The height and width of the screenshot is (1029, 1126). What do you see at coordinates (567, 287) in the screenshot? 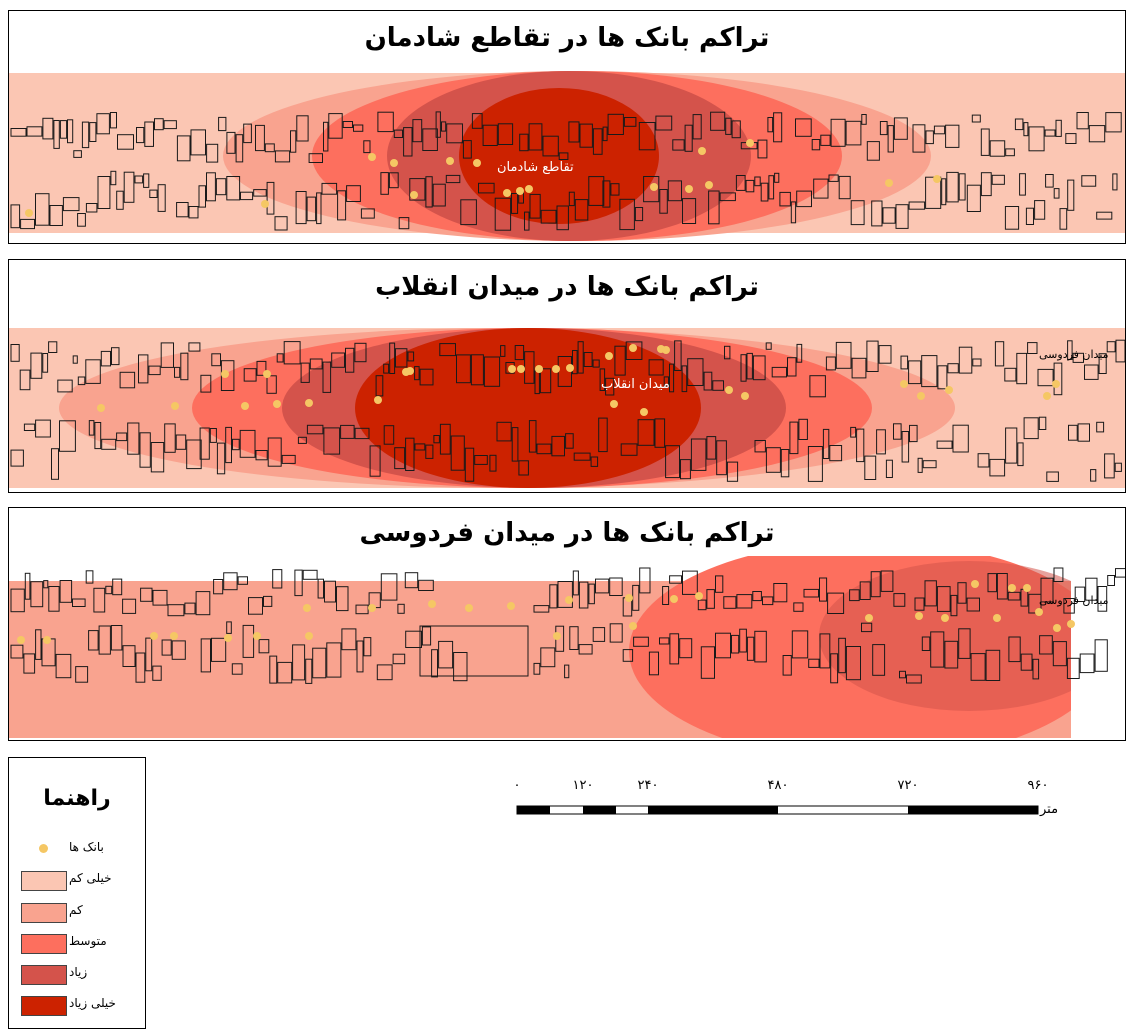
I see `map-title: تراکم بانک ها در میدان انقلاب` at bounding box center [567, 287].